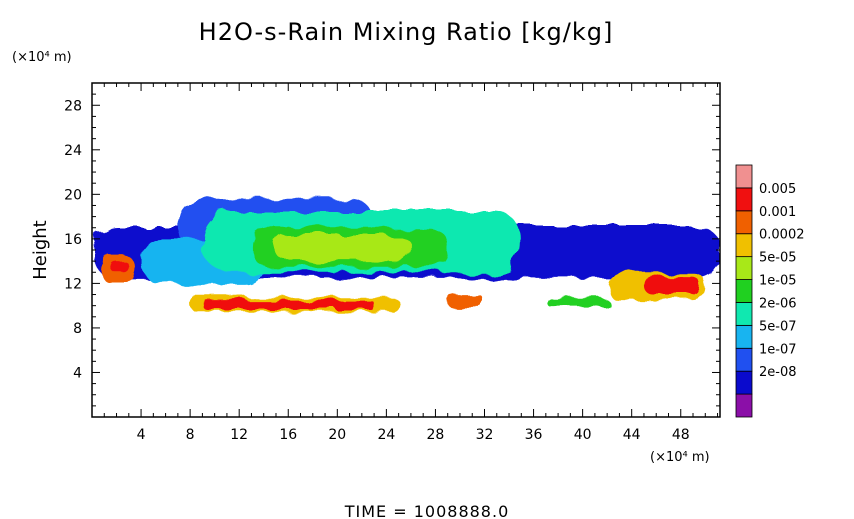  I want to click on colorbar-label: 0.005, so click(777, 189).